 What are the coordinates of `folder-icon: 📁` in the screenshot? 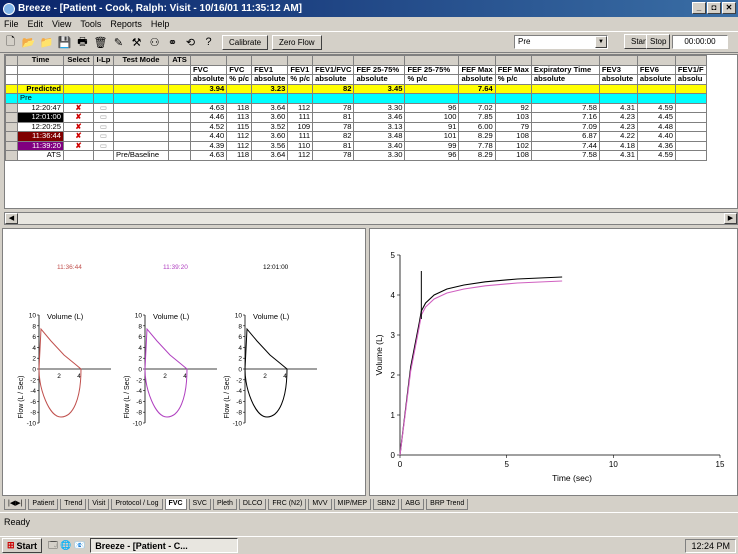 It's located at (46, 42).